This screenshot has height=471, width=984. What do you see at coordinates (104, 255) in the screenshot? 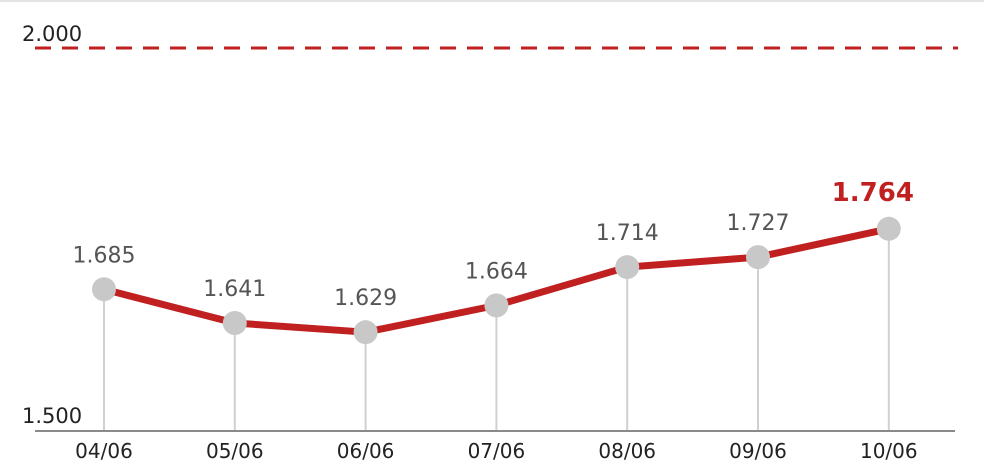
I see `data-label: 1.685` at bounding box center [104, 255].